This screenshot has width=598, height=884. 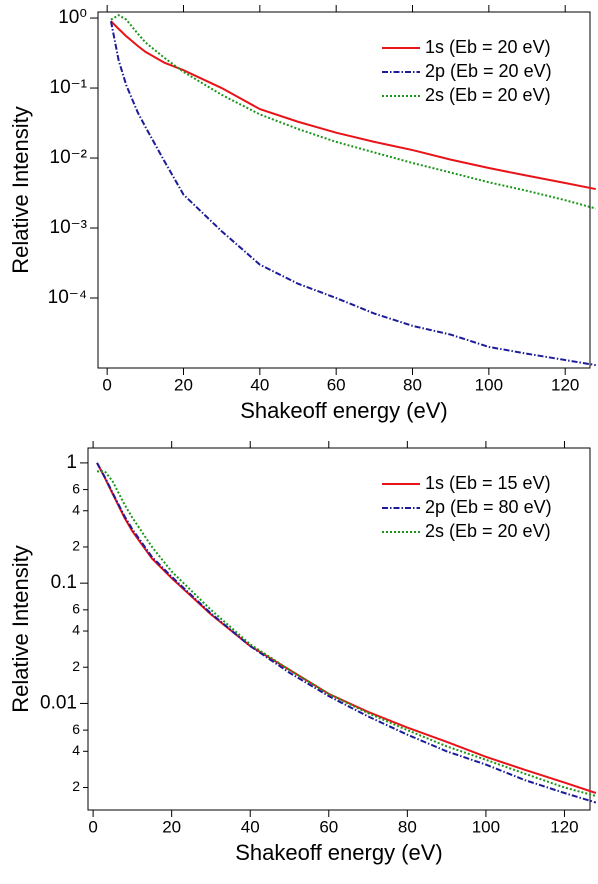 What do you see at coordinates (69, 157) in the screenshot?
I see `y-tick-label: 10⁻²` at bounding box center [69, 157].